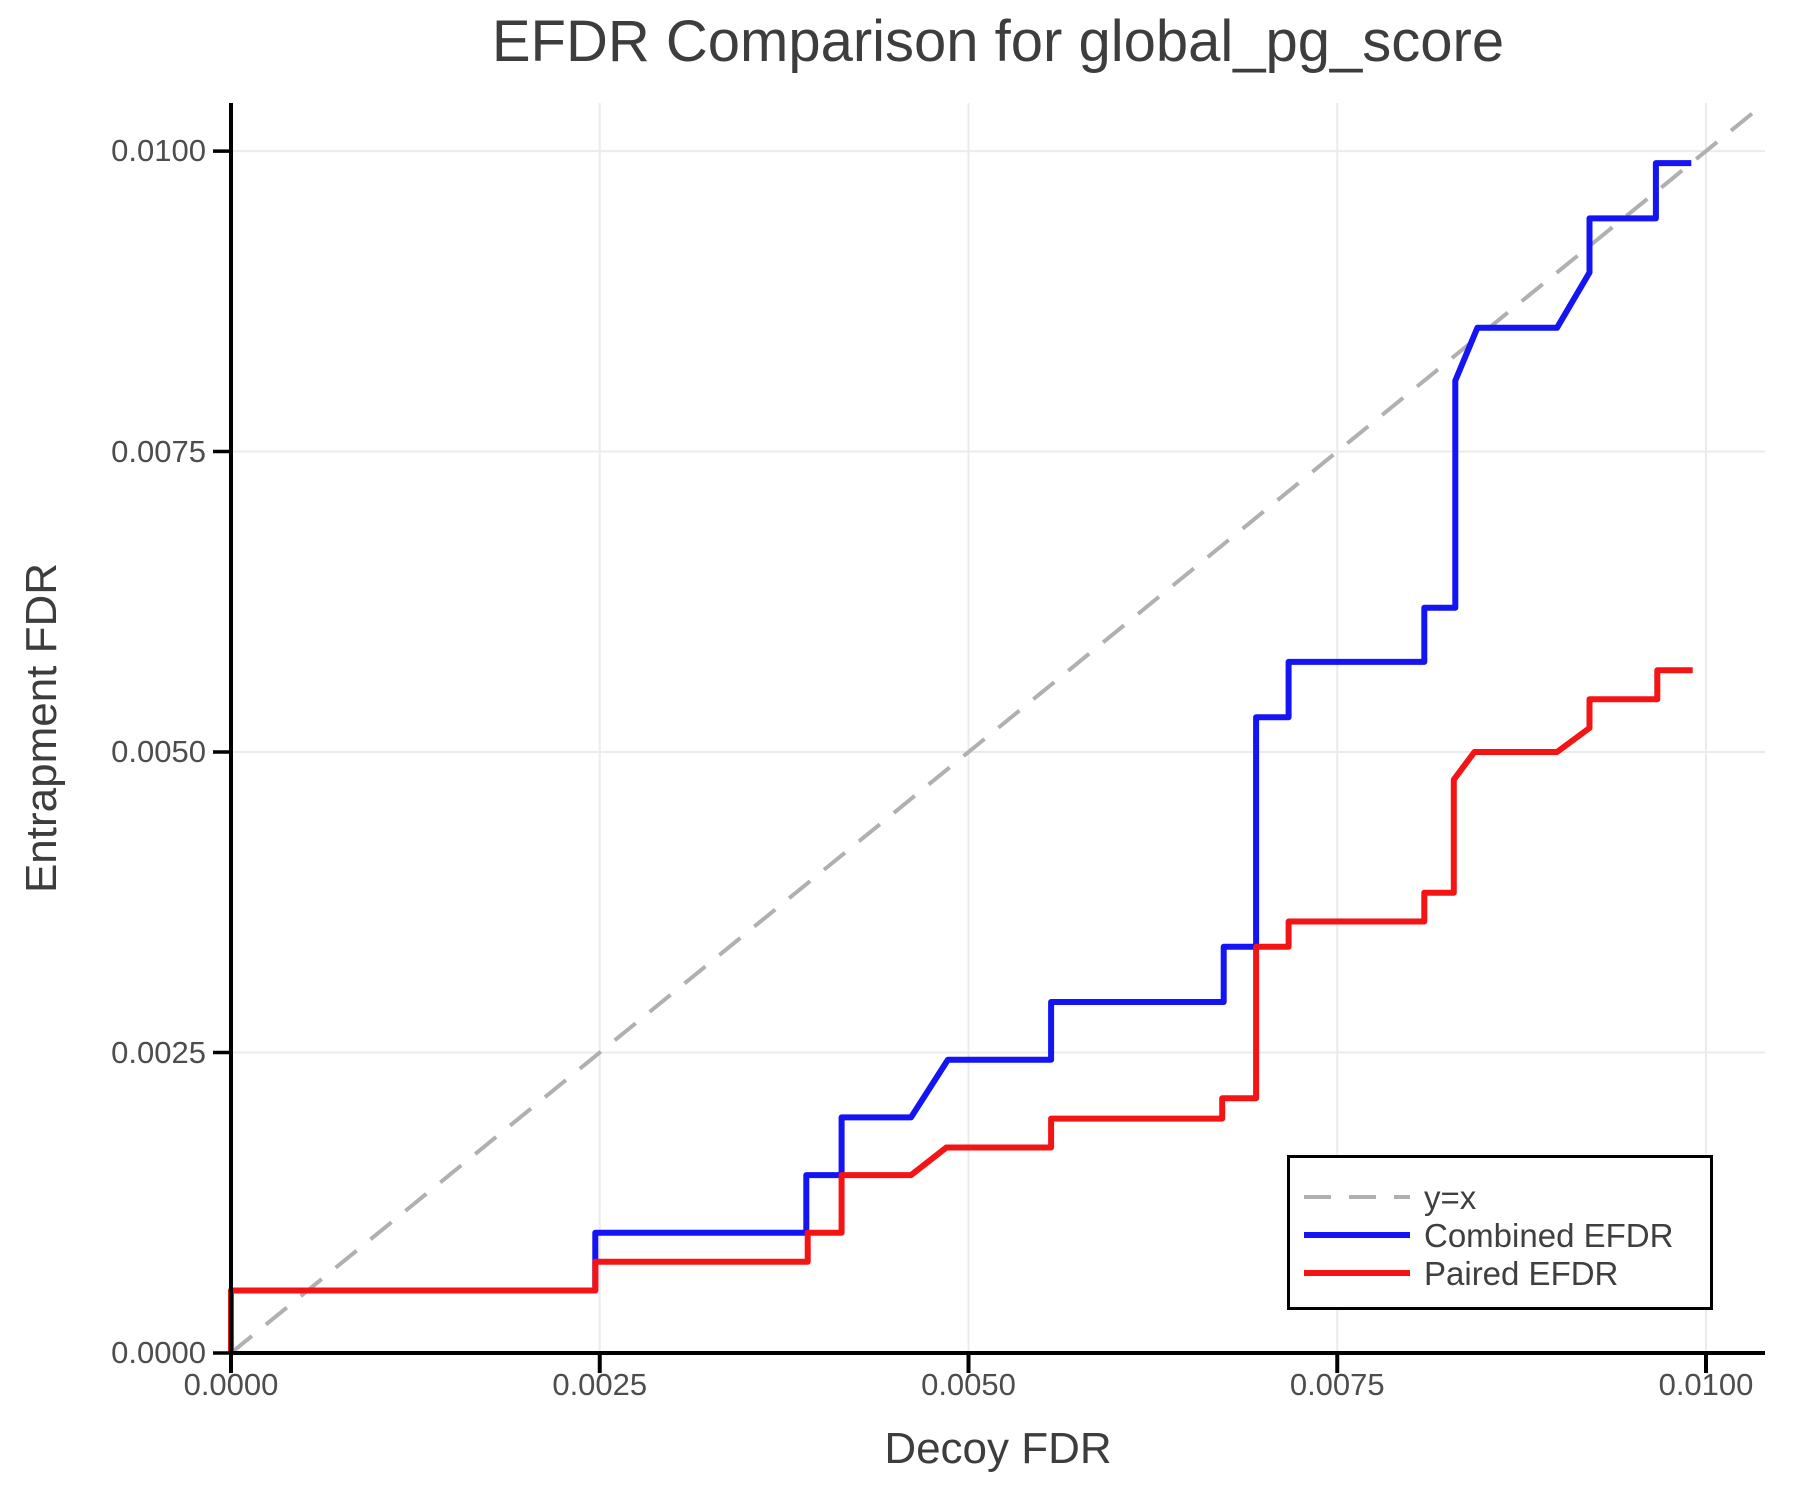 The width and height of the screenshot is (1800, 1500). What do you see at coordinates (1357, 1197) in the screenshot?
I see `legend-line-sample-yx` at bounding box center [1357, 1197].